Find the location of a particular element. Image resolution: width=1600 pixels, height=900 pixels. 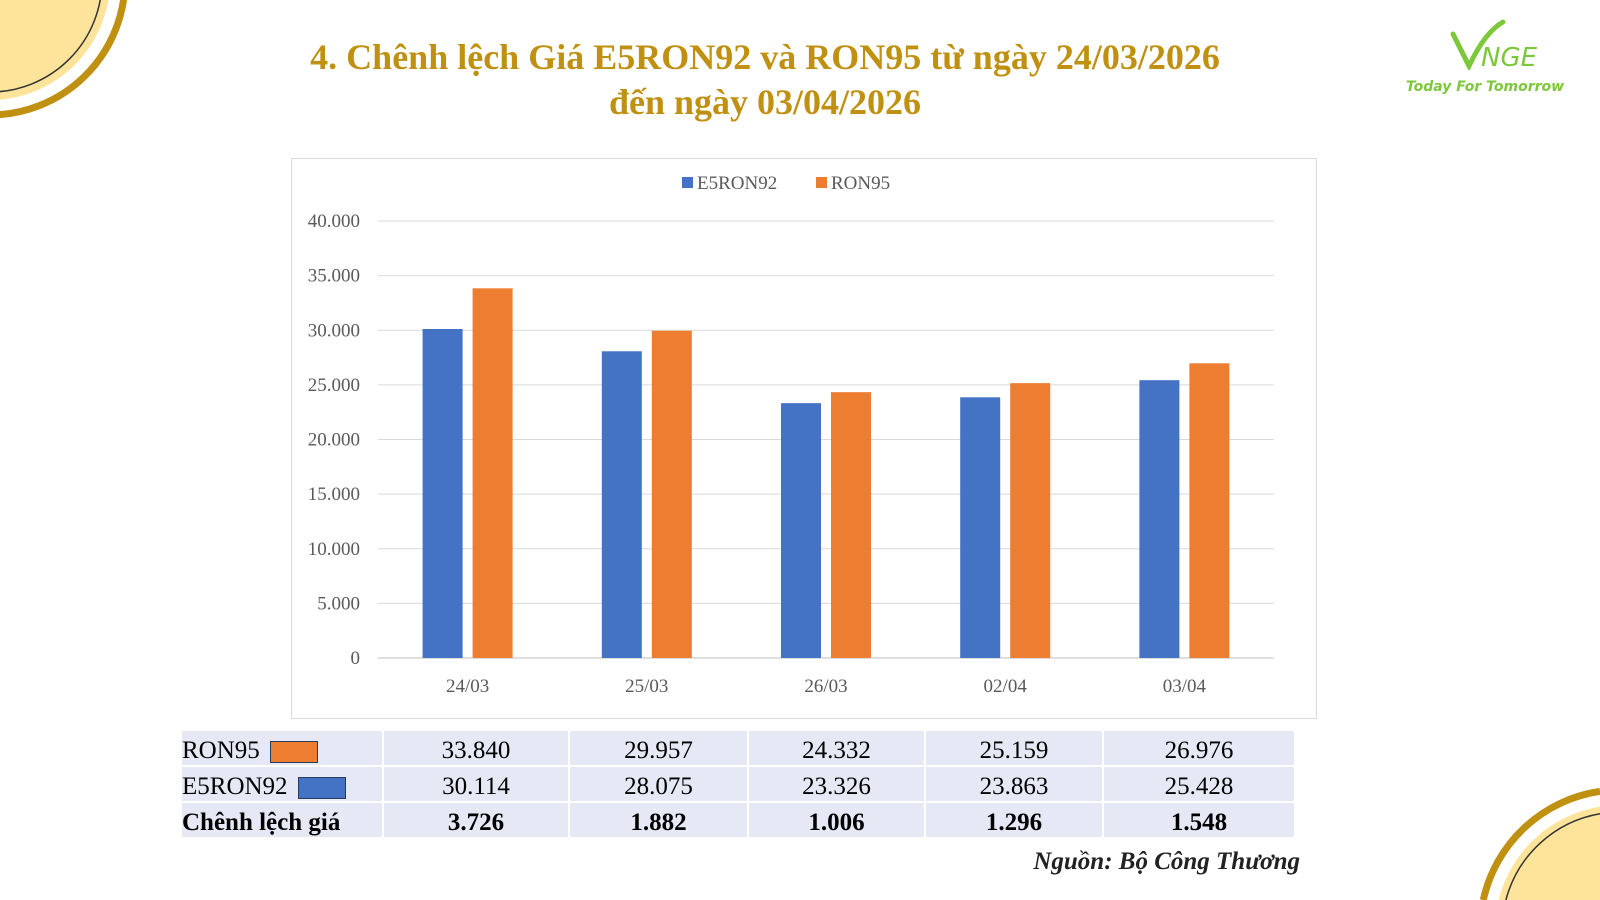

table-cell: 33.840 is located at coordinates (476, 748).